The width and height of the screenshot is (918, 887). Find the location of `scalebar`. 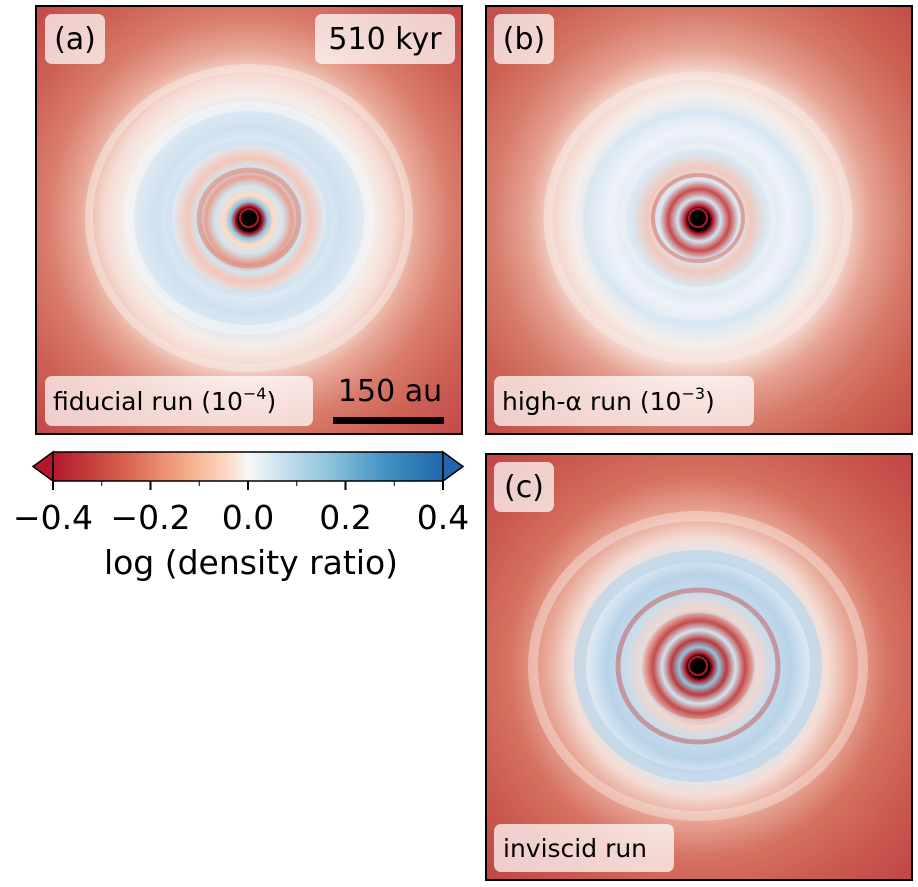

scalebar is located at coordinates (388, 420).